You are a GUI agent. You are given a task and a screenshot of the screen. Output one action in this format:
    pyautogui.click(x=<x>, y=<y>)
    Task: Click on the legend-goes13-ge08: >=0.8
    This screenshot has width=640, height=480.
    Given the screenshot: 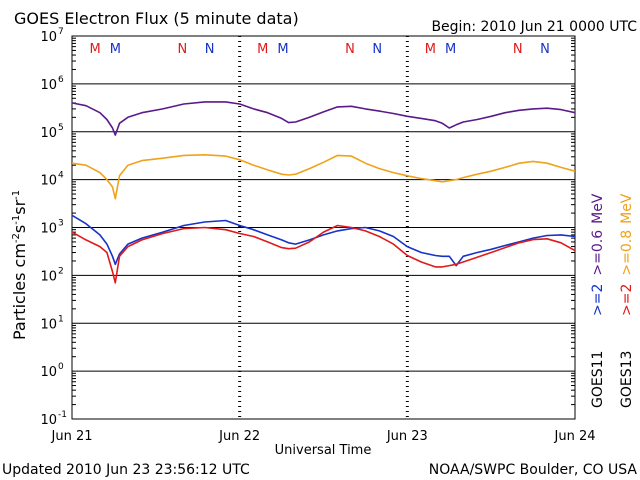 What is the action you would take?
    pyautogui.click(x=627, y=253)
    